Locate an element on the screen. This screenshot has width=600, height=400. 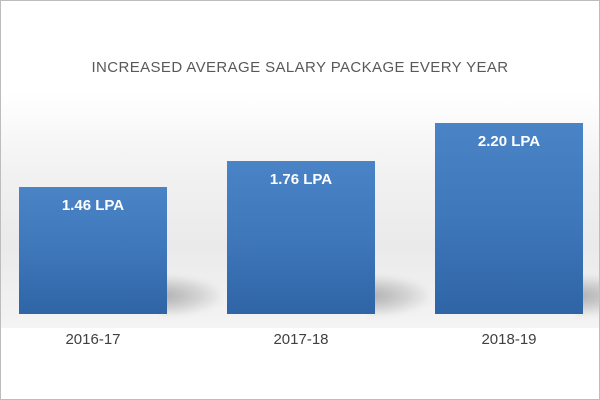
data-label: 1.76 LPA is located at coordinates (301, 179).